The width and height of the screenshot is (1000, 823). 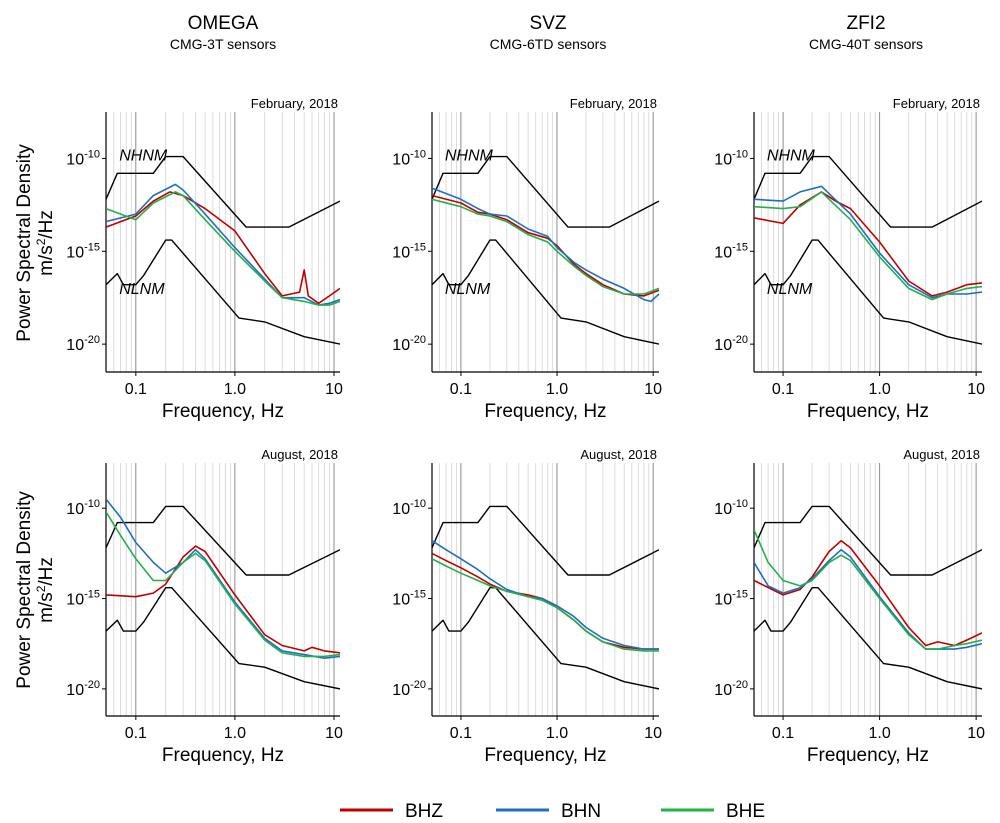 I want to click on legend-label-bhz: BHZ, so click(x=424, y=811).